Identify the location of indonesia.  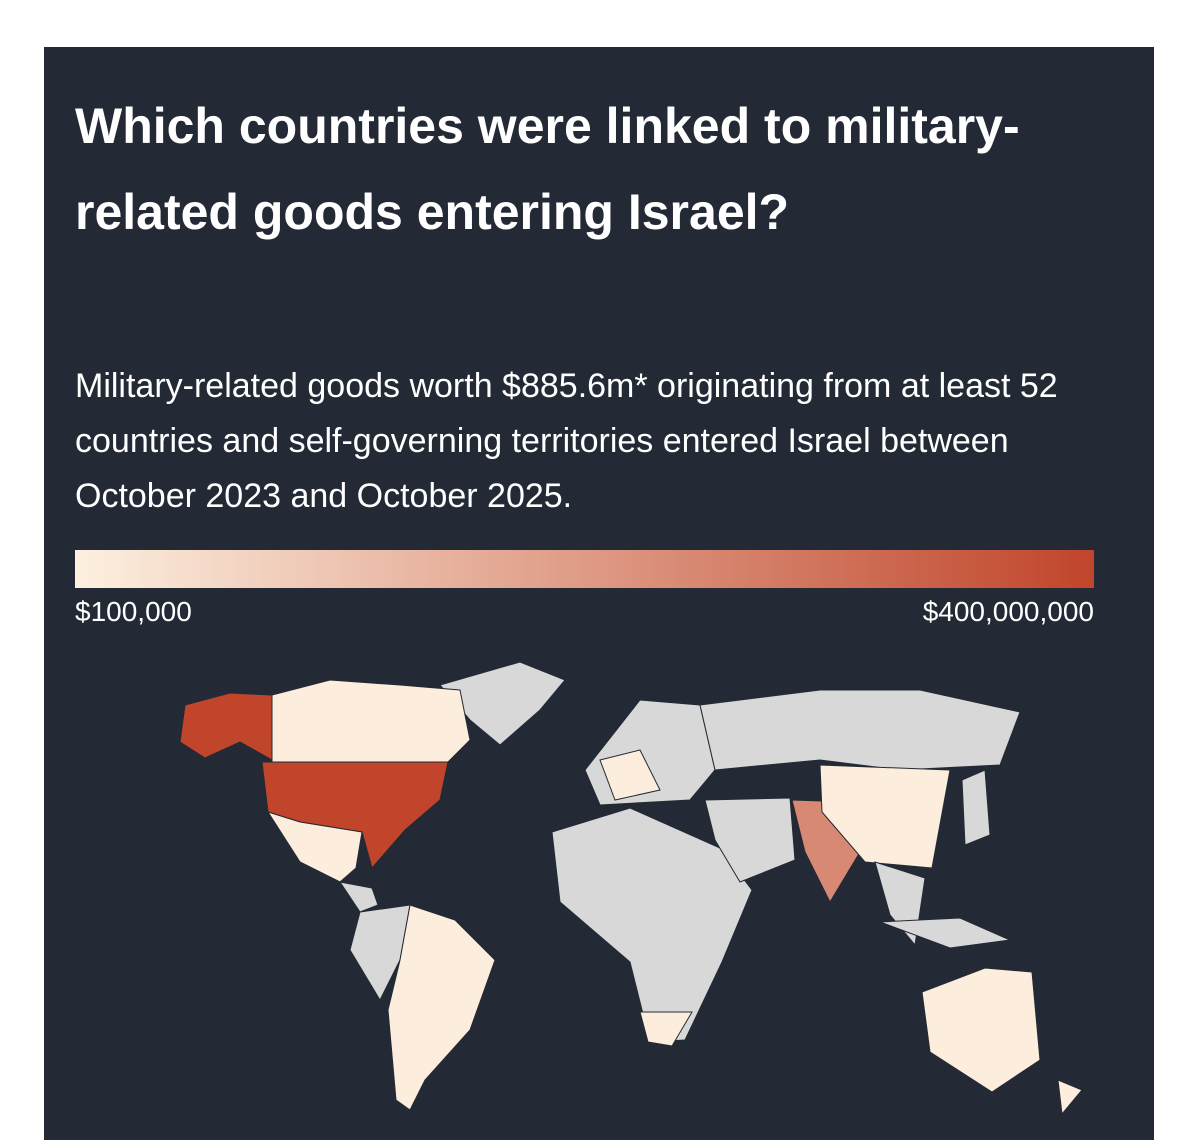
(945, 933).